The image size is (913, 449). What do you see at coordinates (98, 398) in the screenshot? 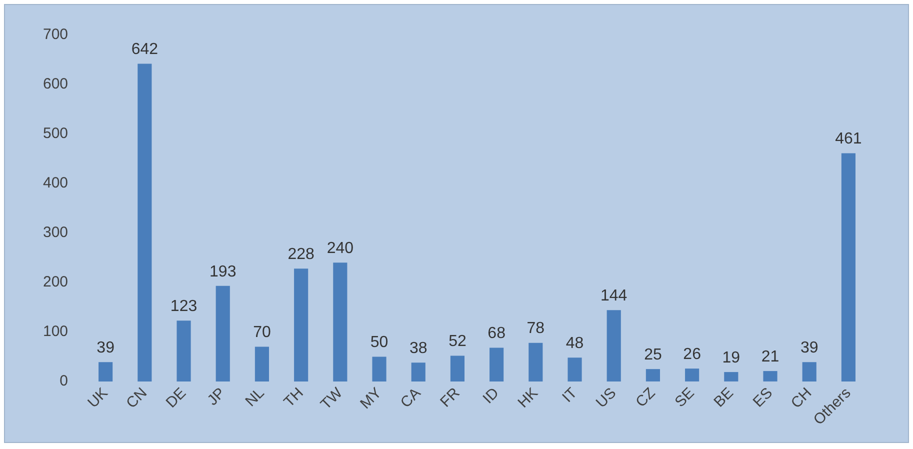
I see `x-tick-label: UK` at bounding box center [98, 398].